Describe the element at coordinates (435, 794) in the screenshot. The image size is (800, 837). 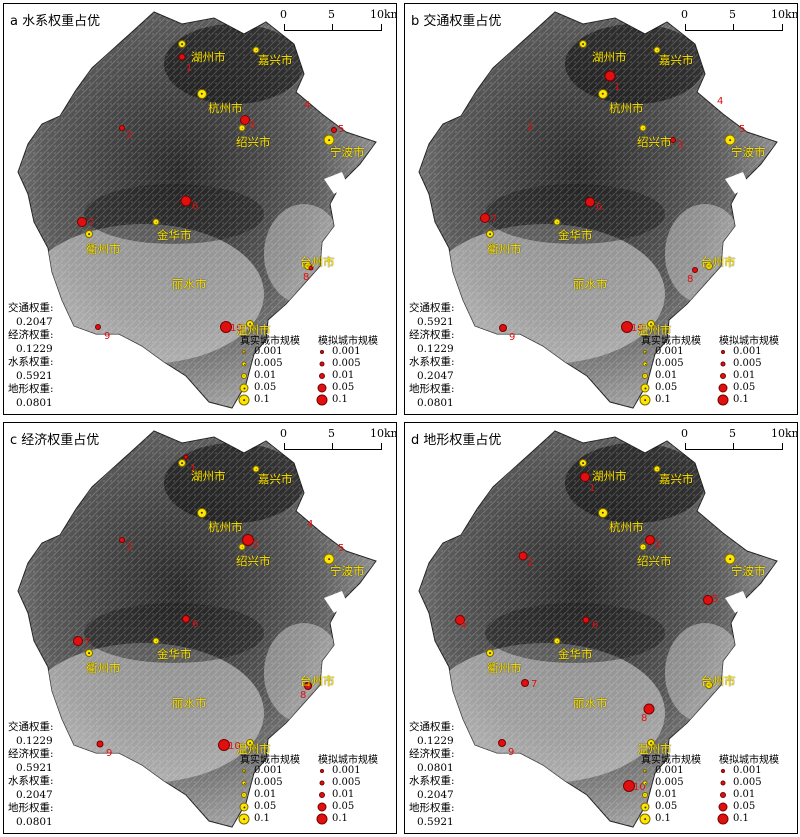
I see `water-weight-value: 0.2047` at that location.